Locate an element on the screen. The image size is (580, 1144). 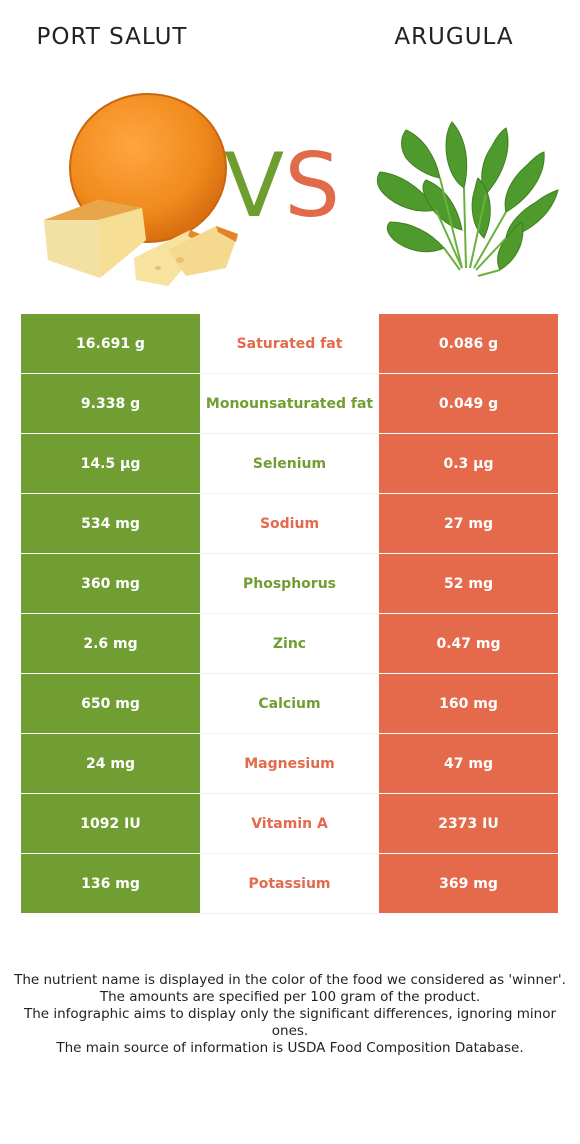
nutrient-name: Calcium is located at coordinates (289, 704).